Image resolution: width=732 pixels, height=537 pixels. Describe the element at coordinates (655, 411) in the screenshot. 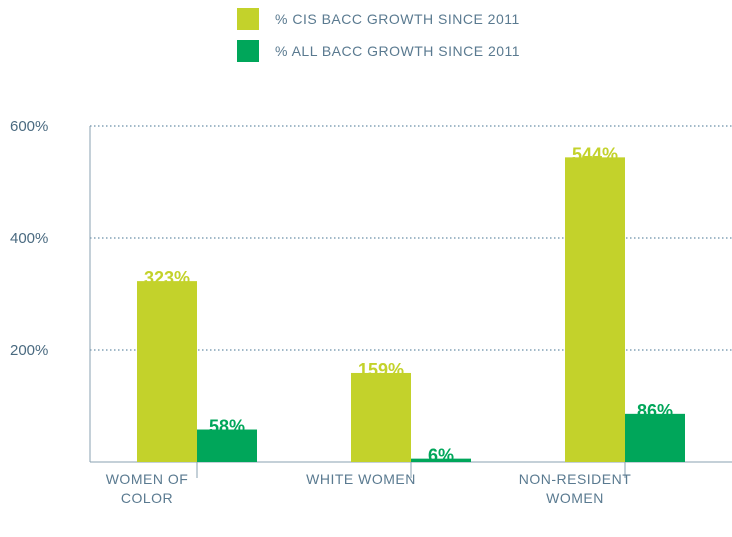

I see `value-label: 86%` at that location.